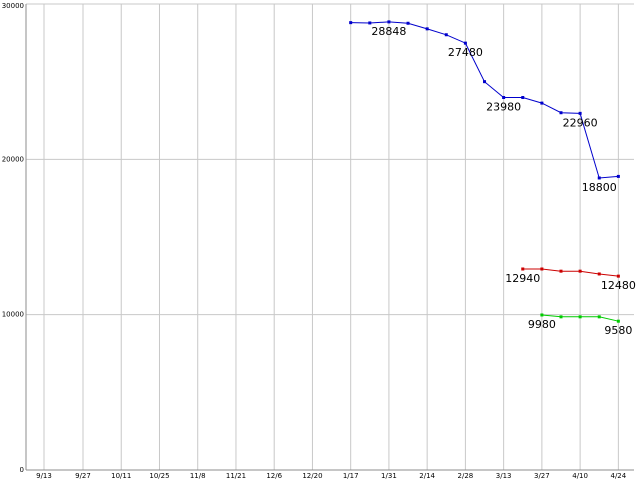  What do you see at coordinates (13, 6) in the screenshot?
I see `y-tick-label: 30000` at bounding box center [13, 6].